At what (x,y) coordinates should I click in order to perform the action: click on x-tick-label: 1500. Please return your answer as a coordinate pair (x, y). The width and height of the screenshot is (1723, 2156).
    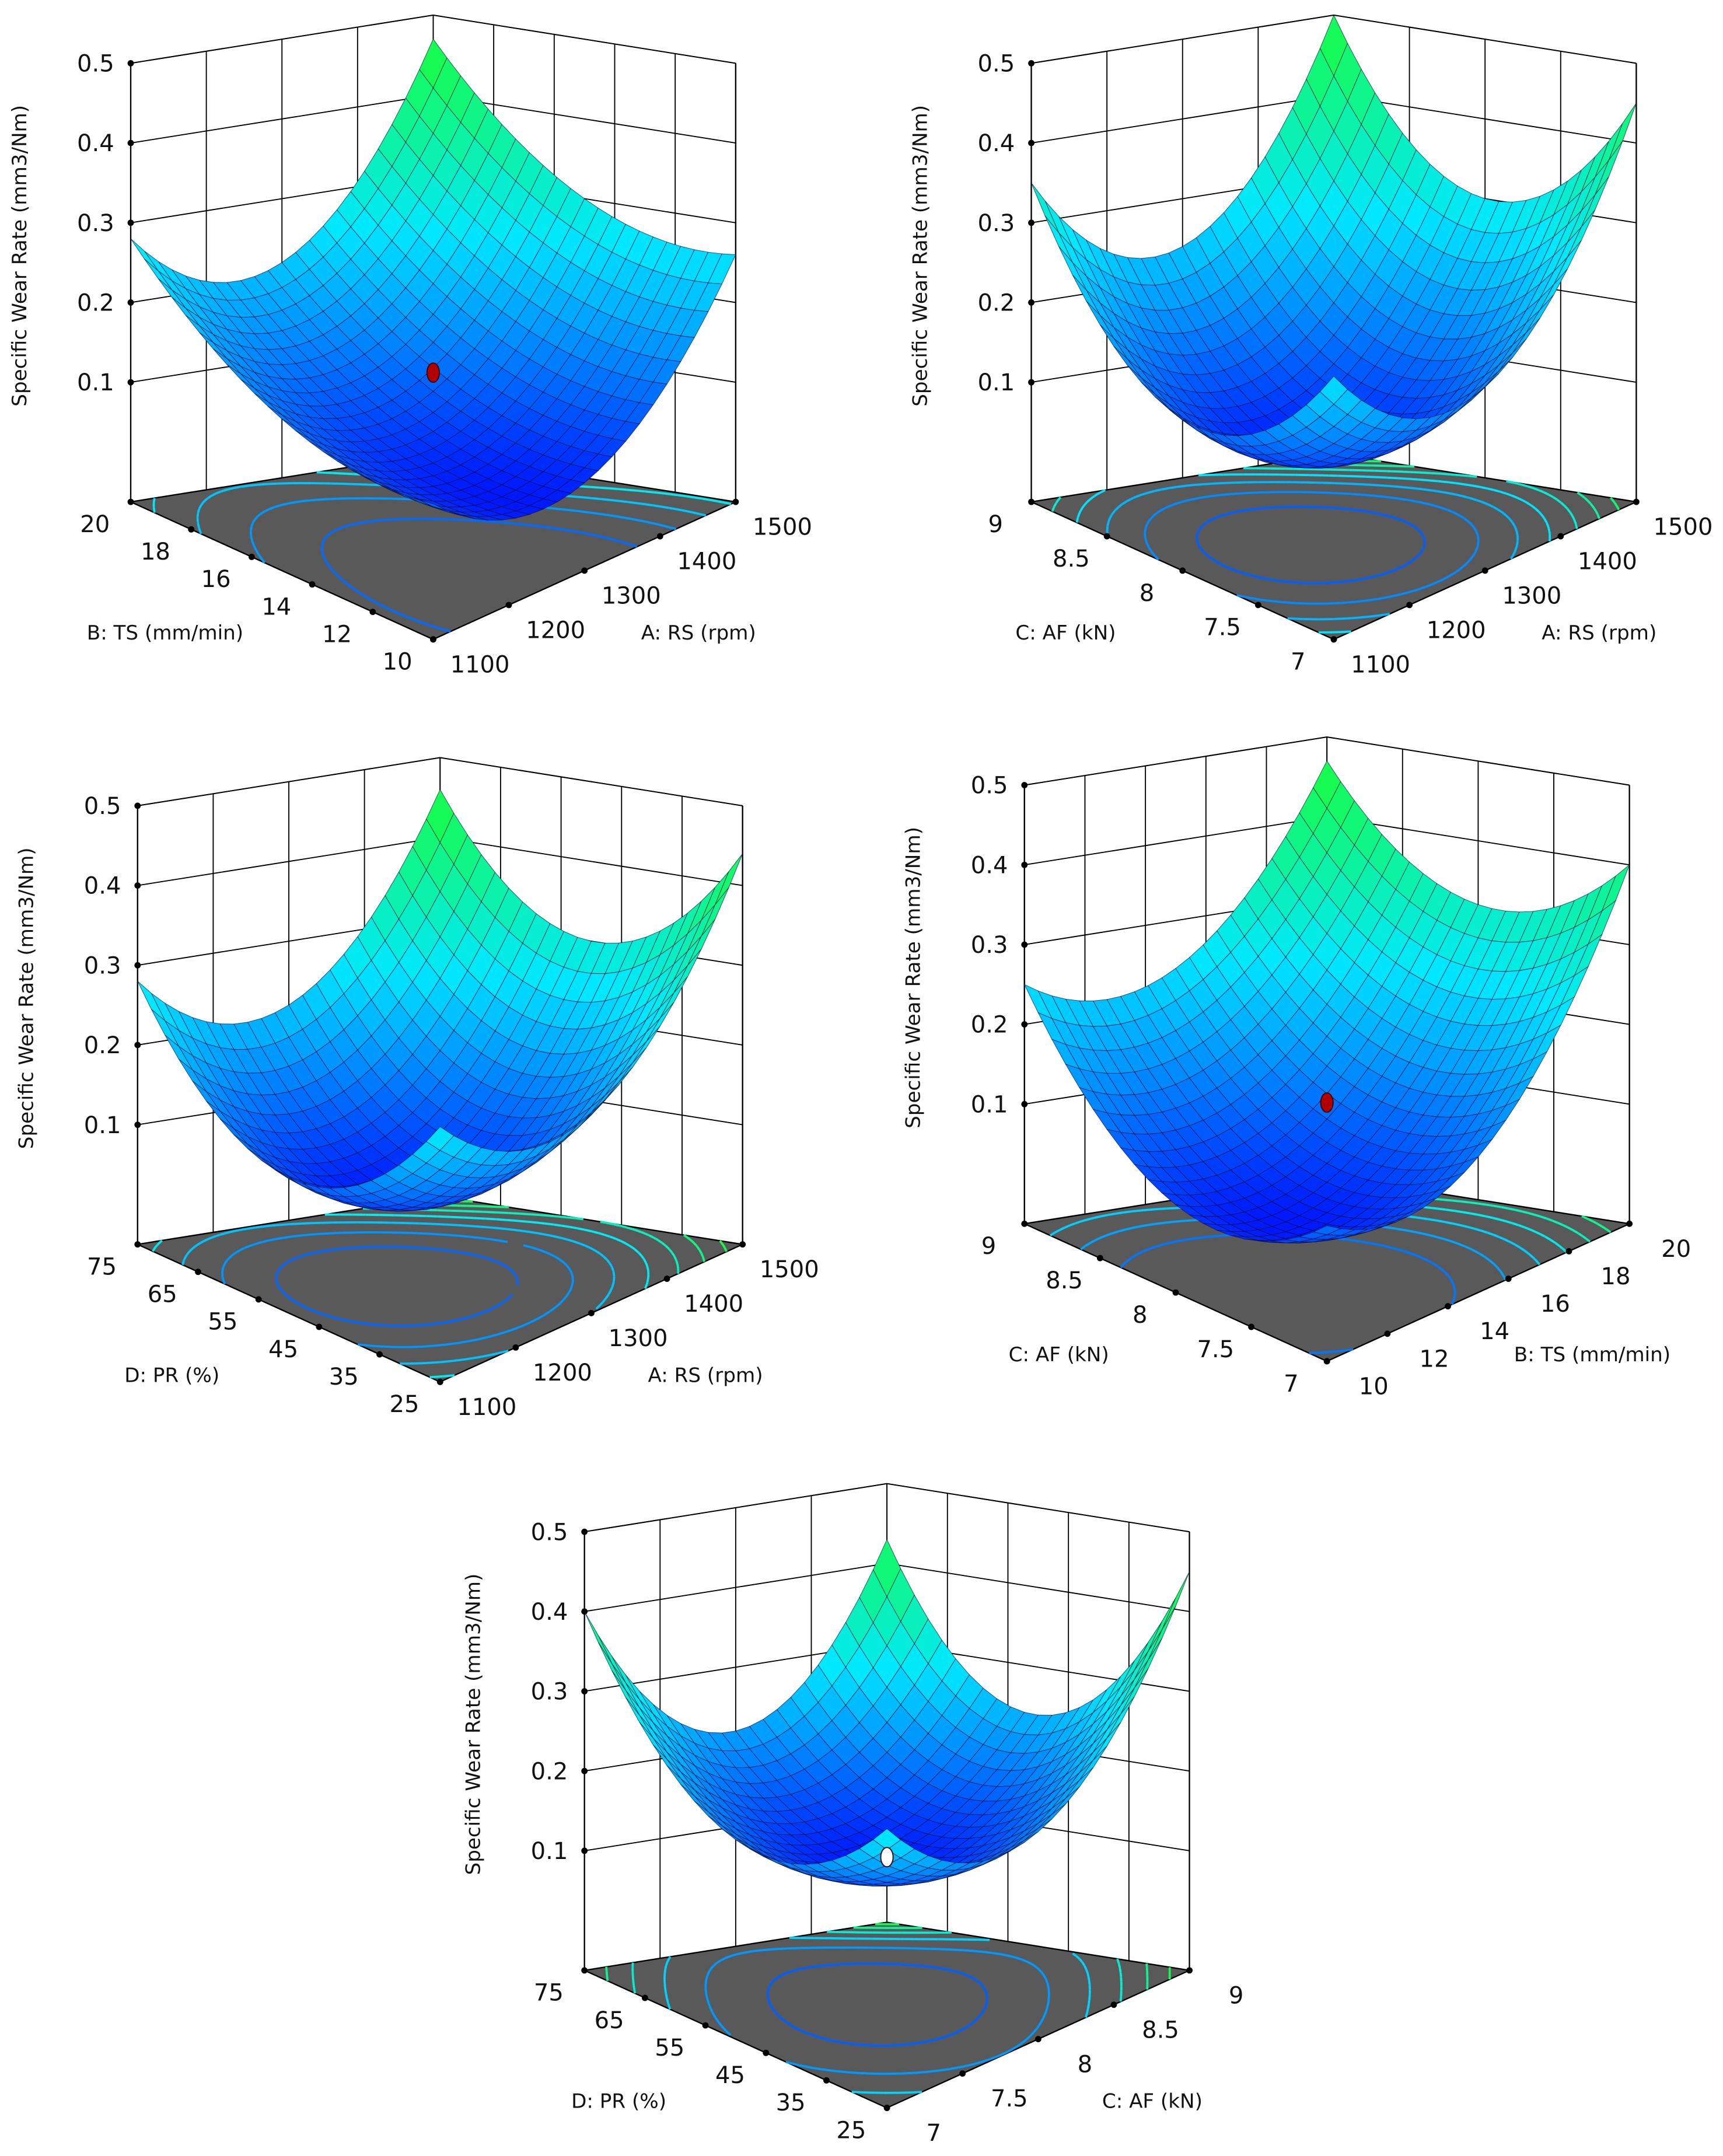
    Looking at the image, I should click on (782, 527).